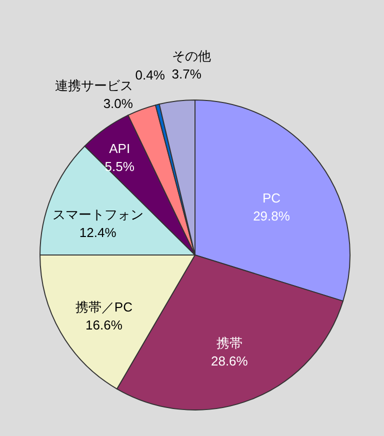  What do you see at coordinates (118, 104) in the screenshot?
I see `data-label: 3.0%` at bounding box center [118, 104].